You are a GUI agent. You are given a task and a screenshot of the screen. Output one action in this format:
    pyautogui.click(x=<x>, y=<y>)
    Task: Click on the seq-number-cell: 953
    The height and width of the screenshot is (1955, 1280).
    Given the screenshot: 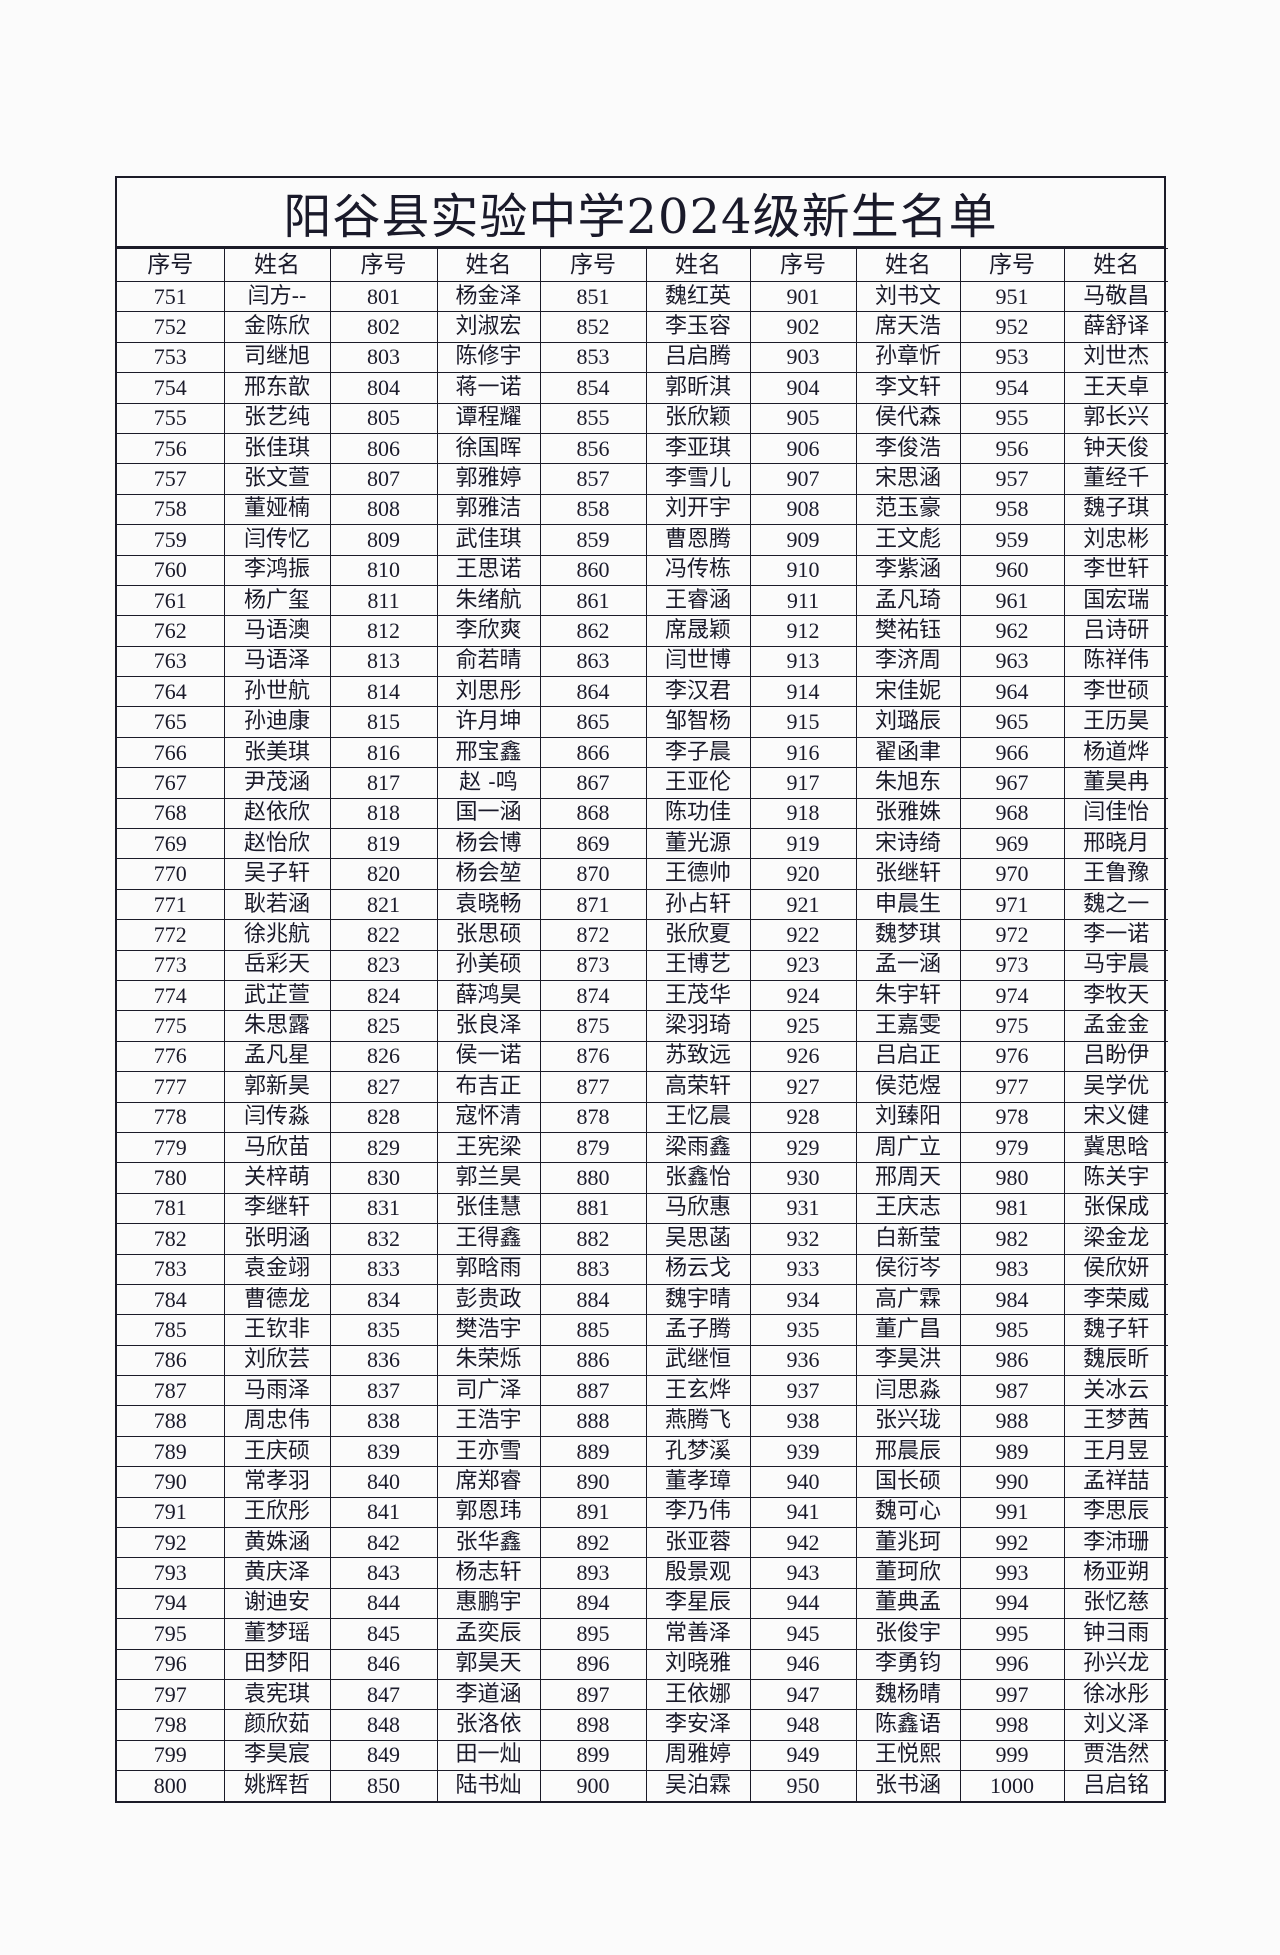 What is the action you would take?
    pyautogui.click(x=1012, y=357)
    